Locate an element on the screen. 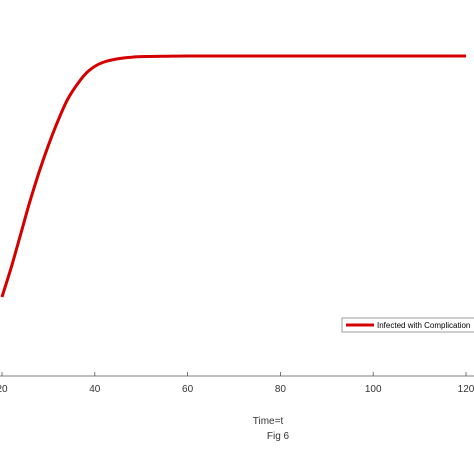 This screenshot has height=474, width=474. x-axis-label: Time=t is located at coordinates (268, 421).